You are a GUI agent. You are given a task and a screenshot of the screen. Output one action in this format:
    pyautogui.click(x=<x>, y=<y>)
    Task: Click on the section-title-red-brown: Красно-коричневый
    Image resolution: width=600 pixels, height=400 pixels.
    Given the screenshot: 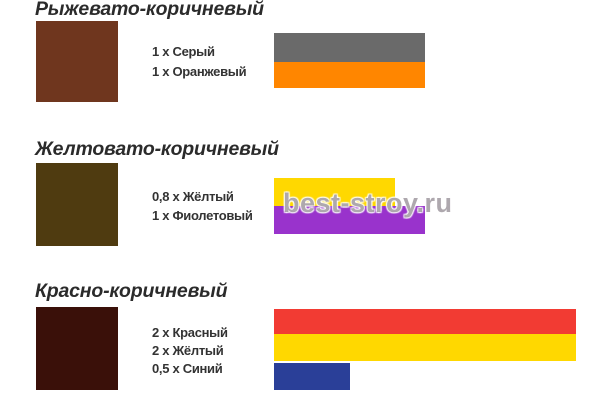 What is the action you would take?
    pyautogui.click(x=131, y=291)
    